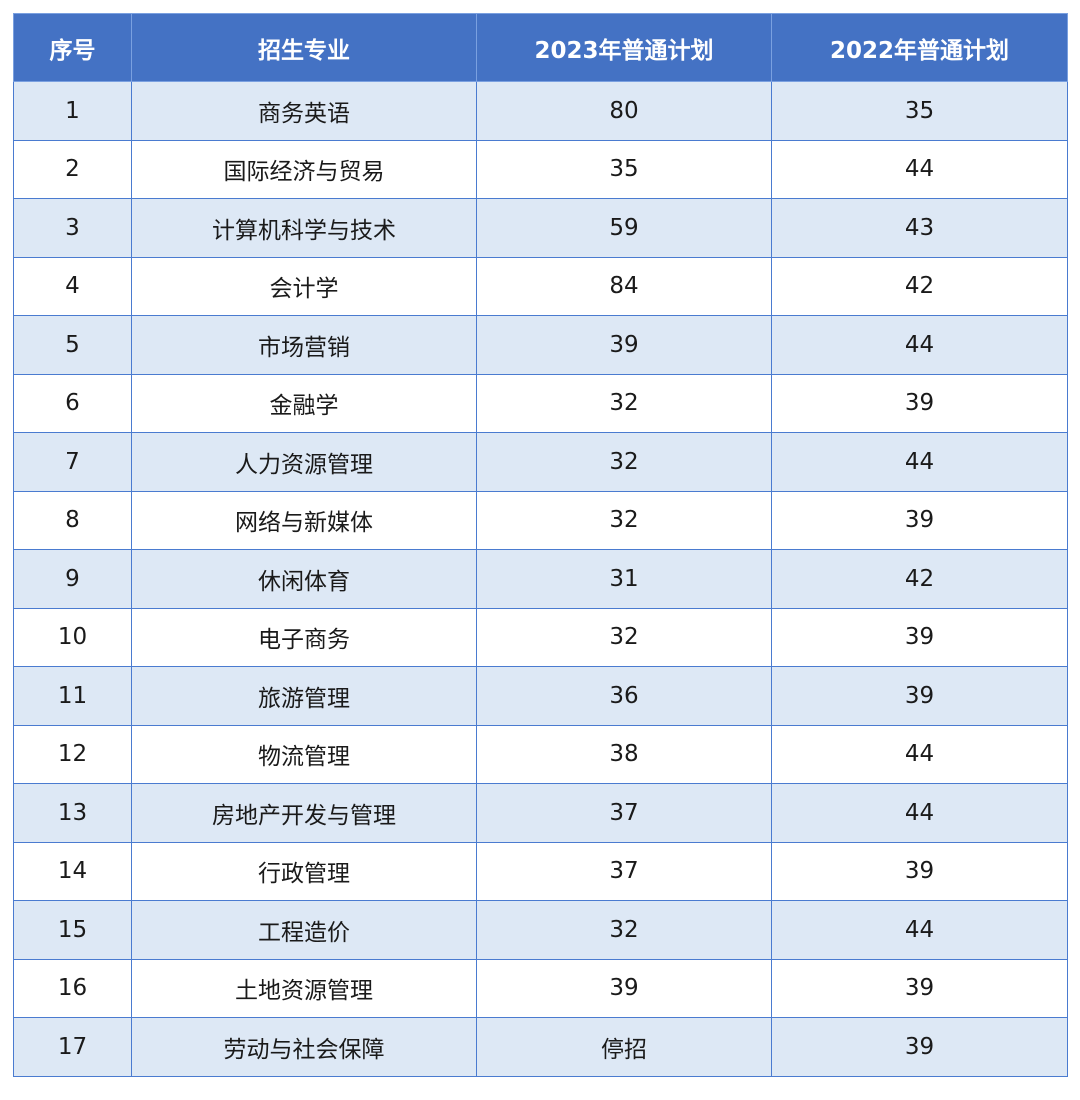  I want to click on cell-major: 劳动与社会保障, so click(304, 1047).